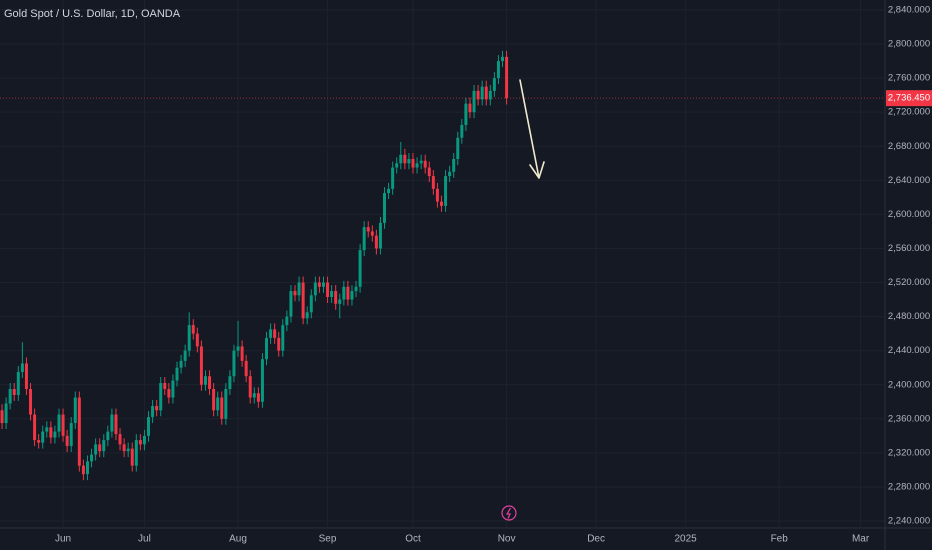 The height and width of the screenshot is (550, 932). What do you see at coordinates (328, 539) in the screenshot?
I see `x-tick-label: Sep` at bounding box center [328, 539].